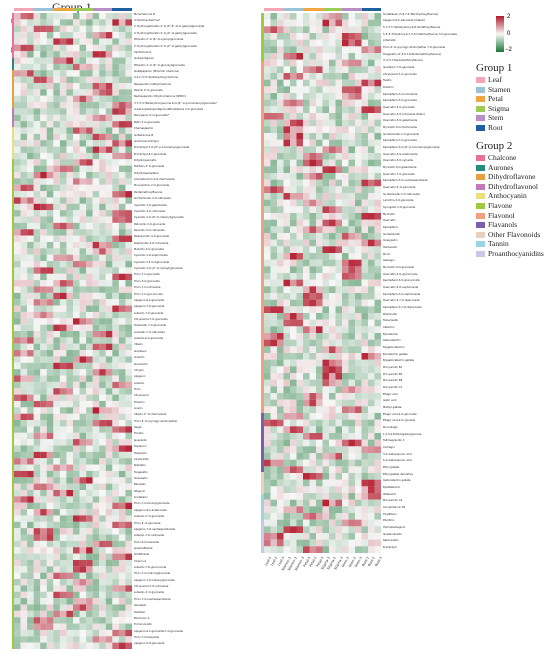 Image resolution: width=550 pixels, height=654 pixels. Describe the element at coordinates (397, 481) in the screenshot. I see `row-label: Gallocatechin gallate` at that location.